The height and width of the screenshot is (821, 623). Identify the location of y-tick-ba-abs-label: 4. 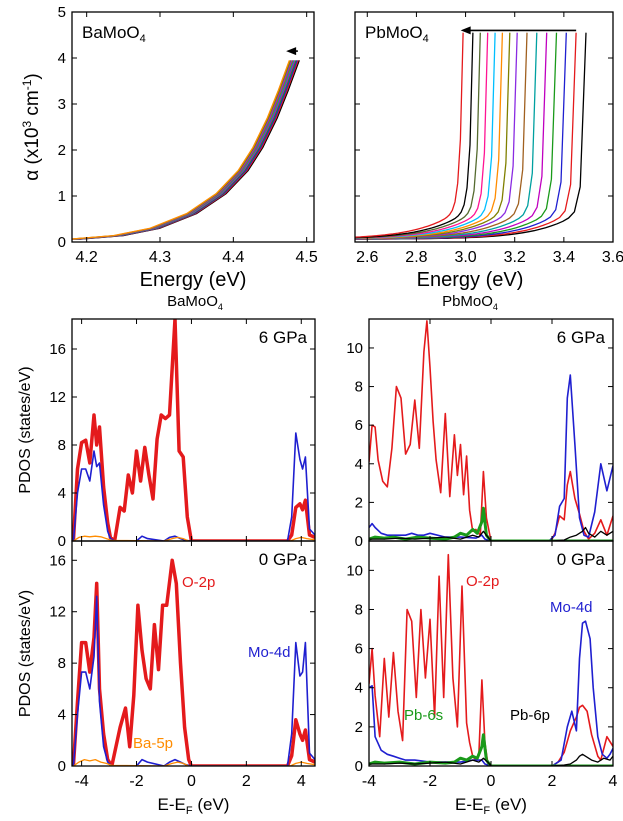
(62, 58).